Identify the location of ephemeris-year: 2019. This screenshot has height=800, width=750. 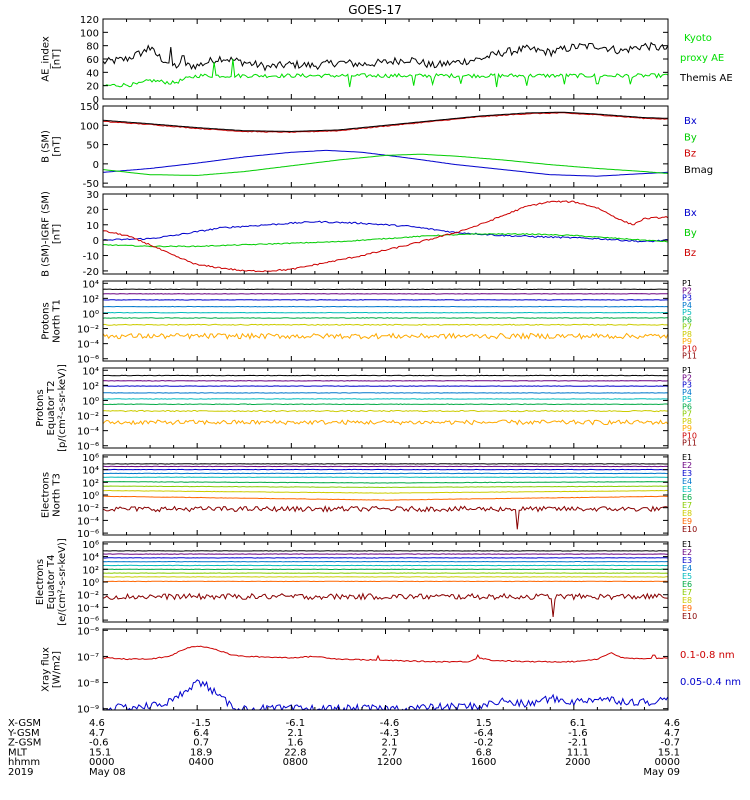
(20, 772).